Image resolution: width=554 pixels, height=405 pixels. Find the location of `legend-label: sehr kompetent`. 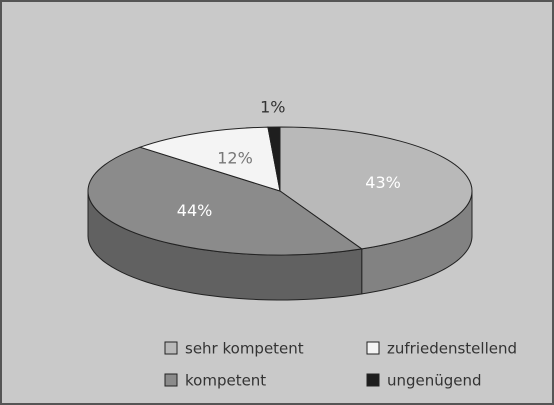

legend-label: sehr kompetent is located at coordinates (244, 349).